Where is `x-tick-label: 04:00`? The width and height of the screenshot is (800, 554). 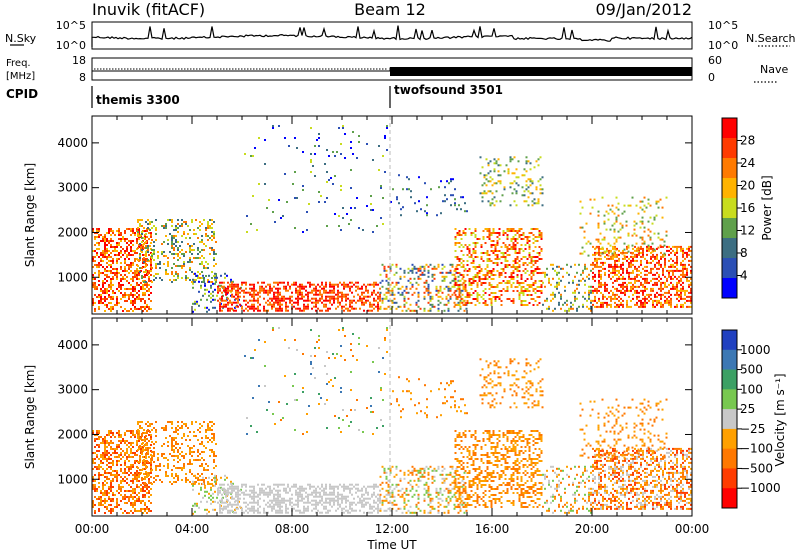 x-tick-label: 04:00 is located at coordinates (192, 529).